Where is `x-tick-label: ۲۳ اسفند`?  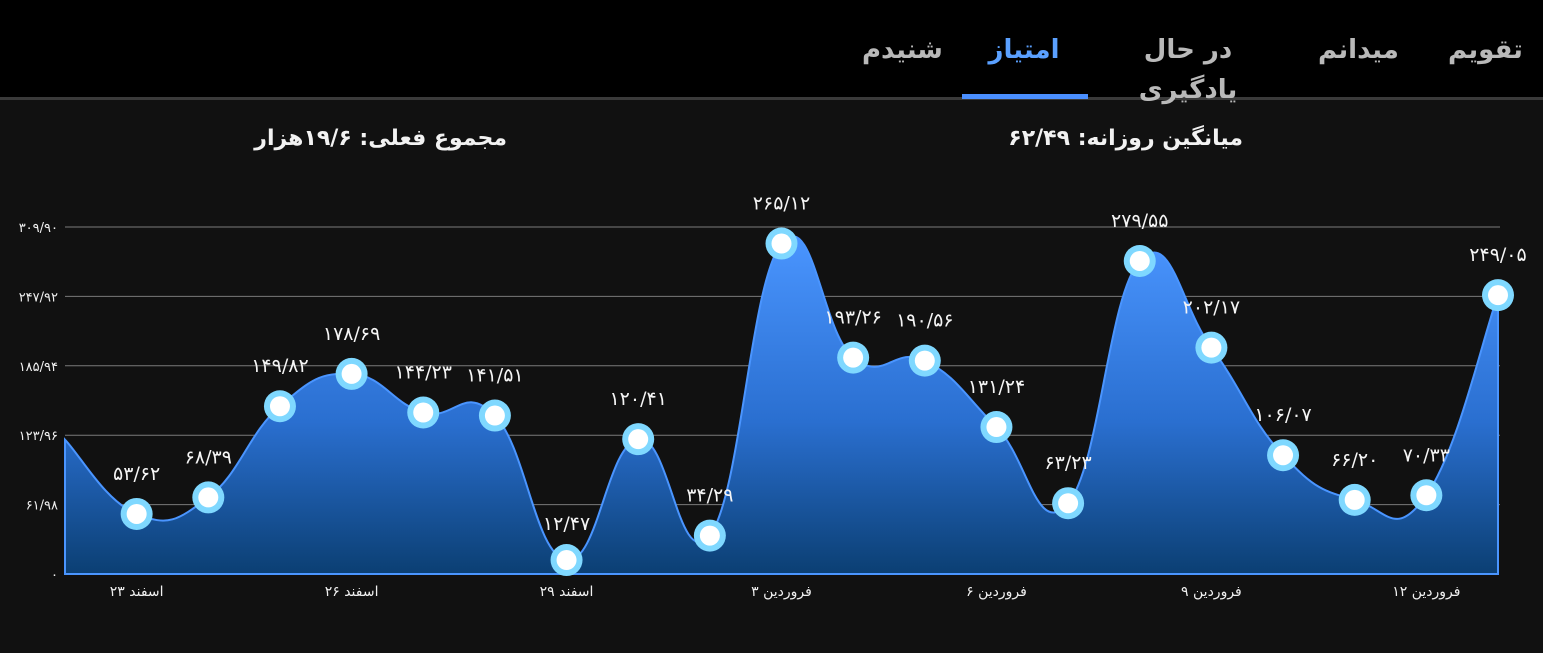 x-tick-label: ۲۳ اسفند is located at coordinates (137, 592).